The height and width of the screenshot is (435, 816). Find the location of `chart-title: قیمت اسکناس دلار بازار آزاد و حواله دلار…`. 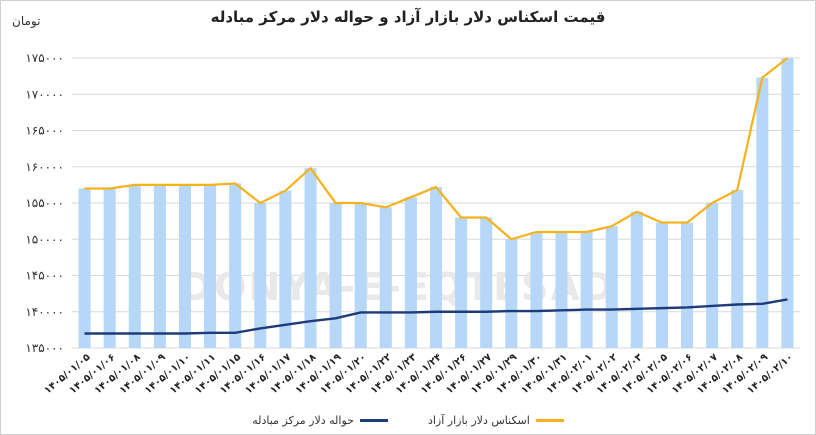

chart-title: قیمت اسکناس دلار بازار آزاد و حواله دلار… is located at coordinates (408, 17).